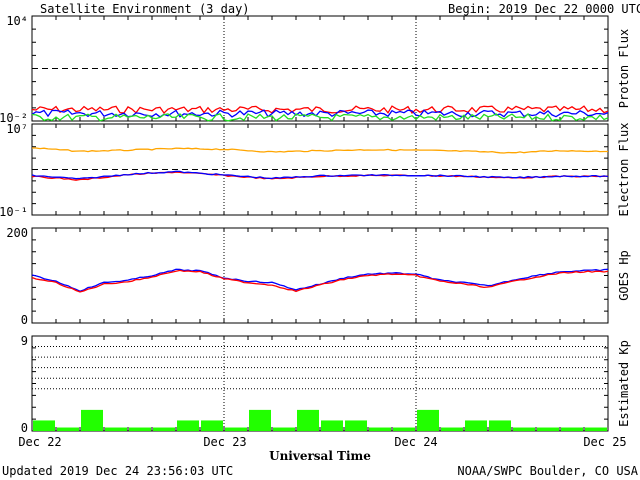 This screenshot has height=480, width=640. Describe the element at coordinates (17, 129) in the screenshot. I see `y-tick-label-top-1: 10⁷` at that location.